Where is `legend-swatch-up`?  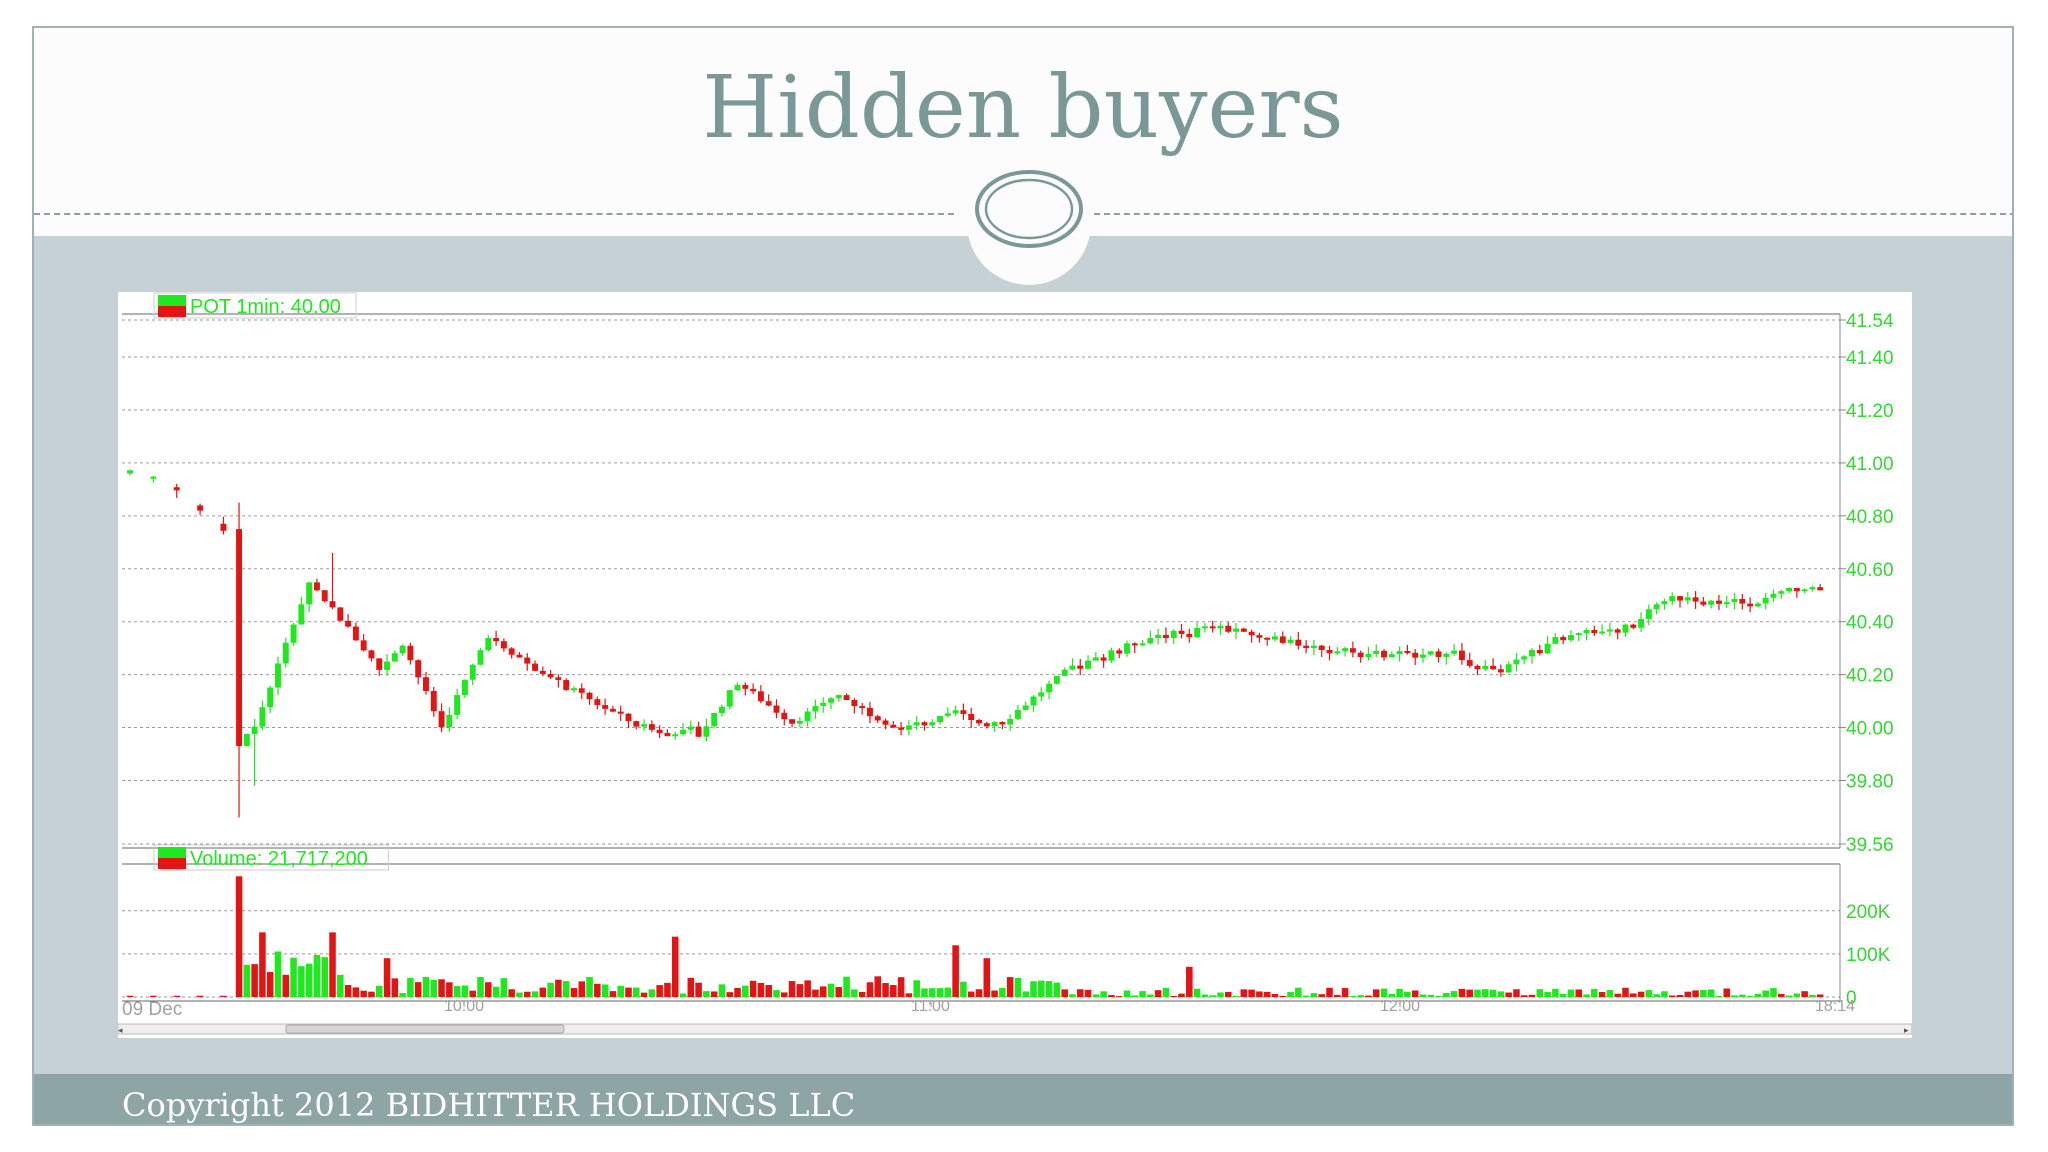
legend-swatch-up is located at coordinates (172, 852).